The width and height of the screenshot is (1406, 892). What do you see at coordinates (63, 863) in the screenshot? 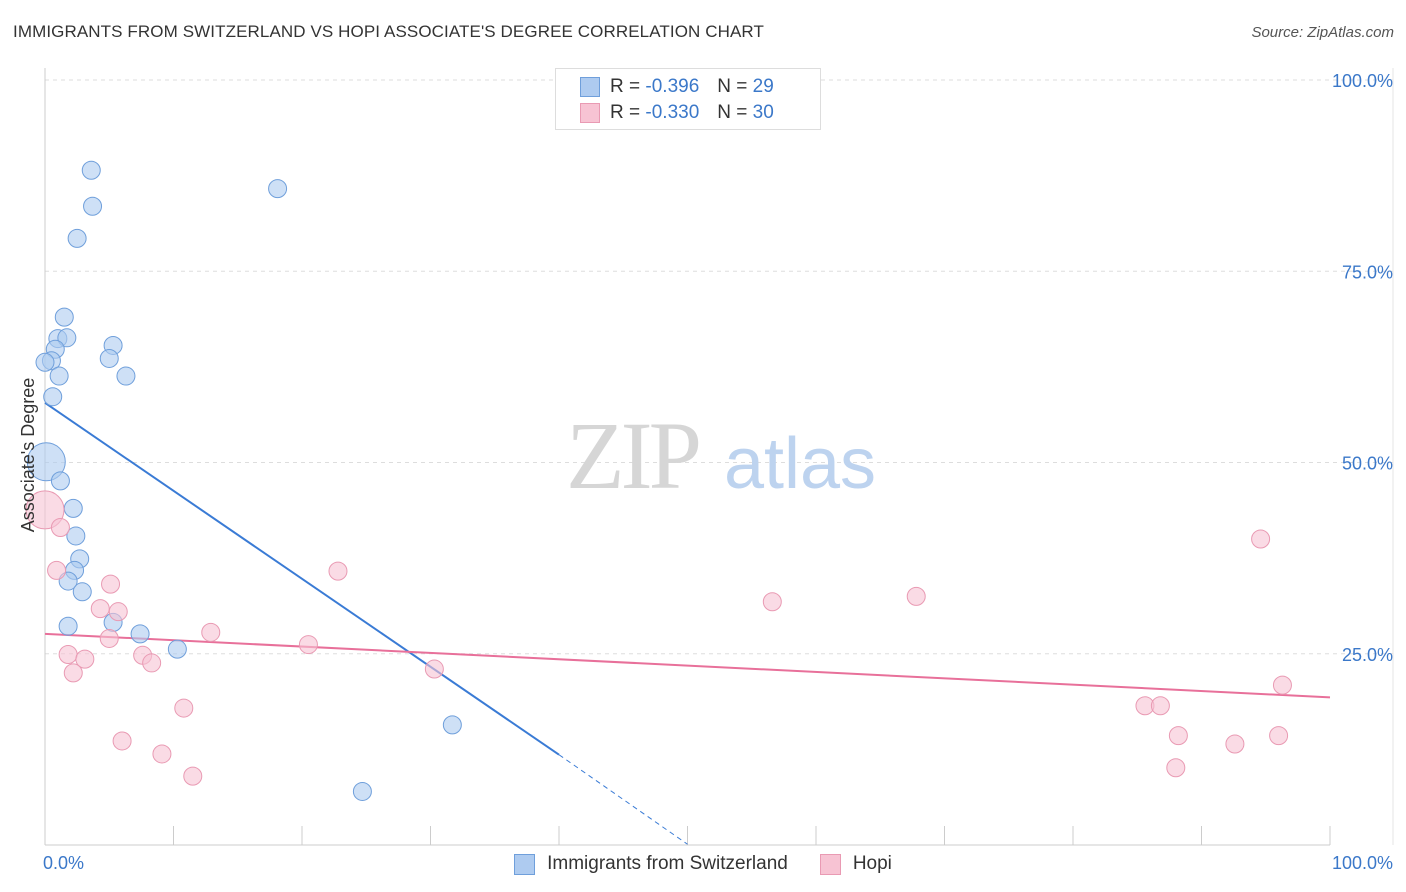
I see `x-tick-label-min: 0.0%` at bounding box center [63, 863].